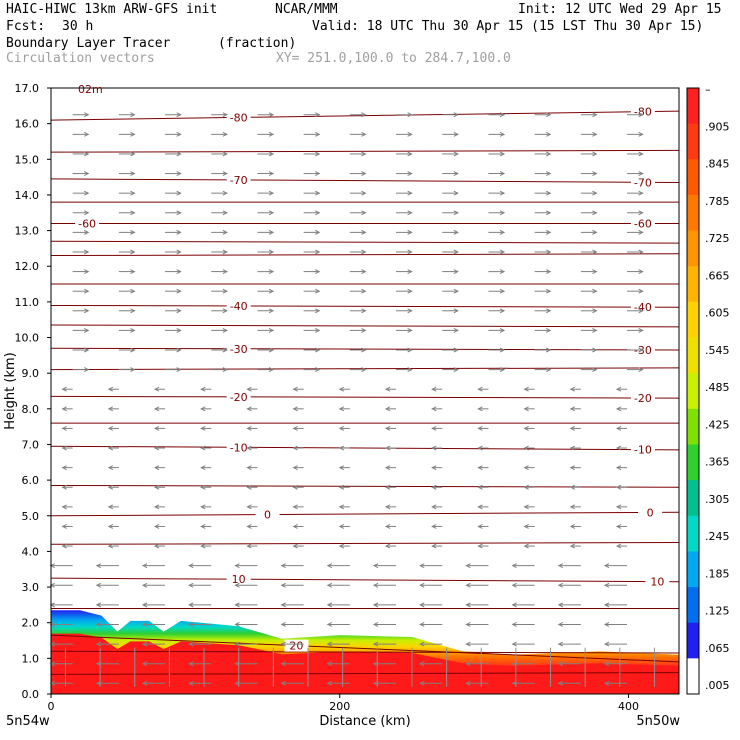 The height and width of the screenshot is (740, 740). Describe the element at coordinates (364, 721) in the screenshot. I see `x-axis-title: Distance (km)` at that location.